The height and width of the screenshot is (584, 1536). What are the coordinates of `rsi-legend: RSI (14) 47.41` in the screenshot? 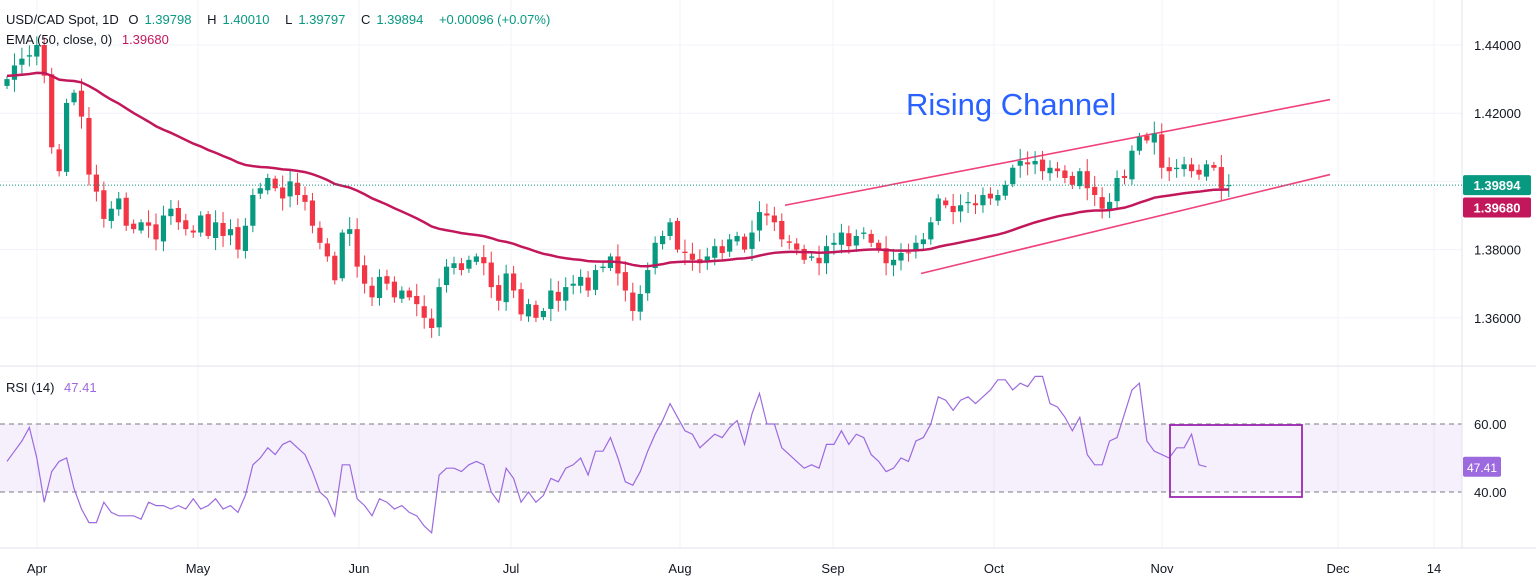 It's located at (54, 387).